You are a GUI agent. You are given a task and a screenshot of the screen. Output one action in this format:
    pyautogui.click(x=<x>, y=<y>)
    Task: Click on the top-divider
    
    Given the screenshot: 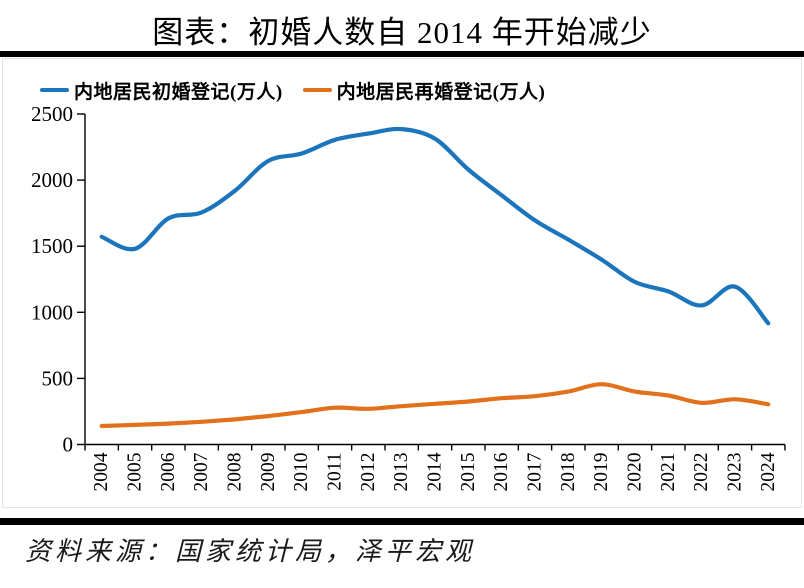 What is the action you would take?
    pyautogui.click(x=402, y=54)
    